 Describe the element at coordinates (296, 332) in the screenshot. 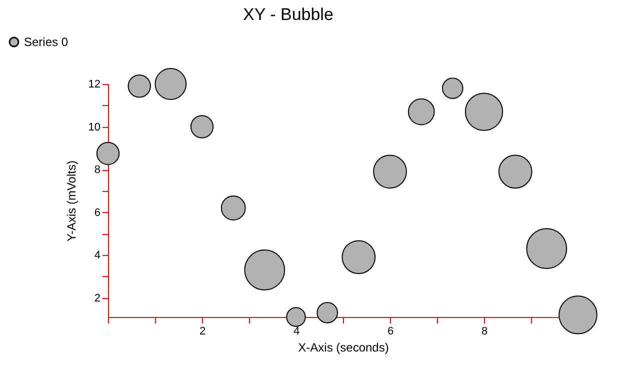

I see `x-tick-label: 4` at that location.